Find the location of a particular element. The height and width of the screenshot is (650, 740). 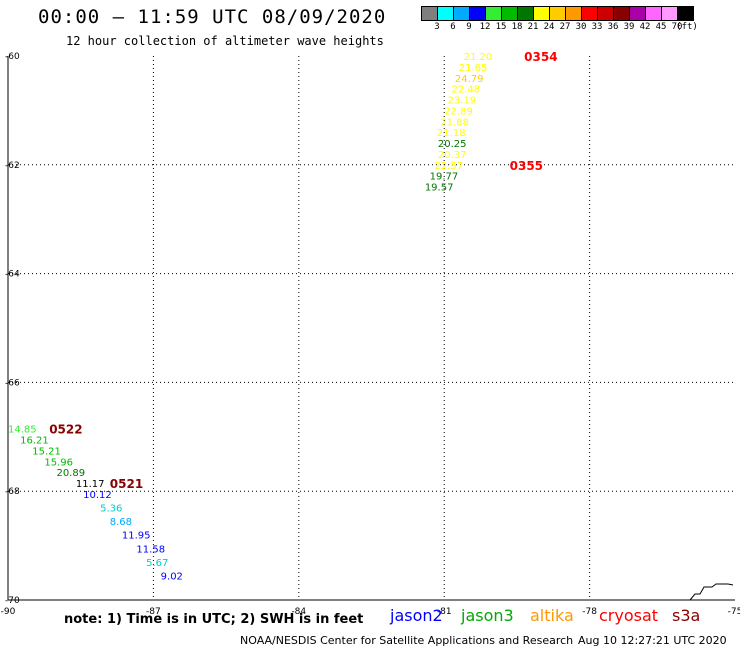

color-scale-label: 45 is located at coordinates (661, 27).